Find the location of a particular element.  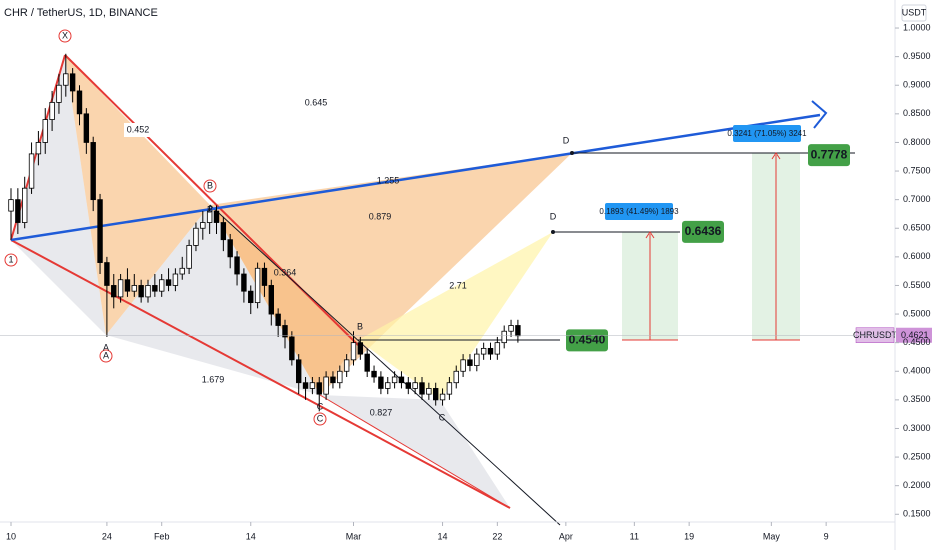

unit-label: USDT is located at coordinates (914, 12).